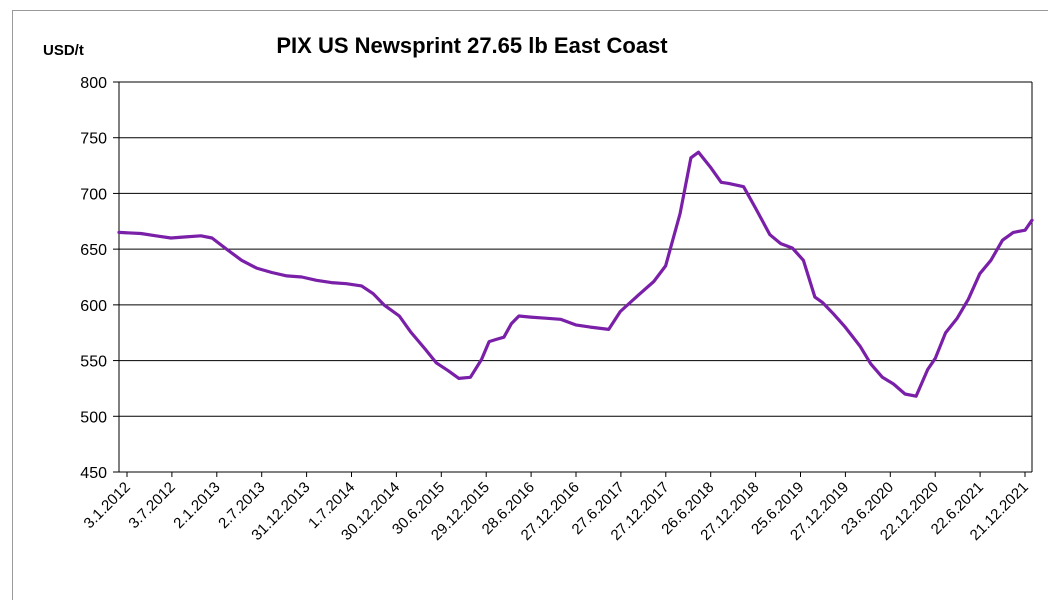 The height and width of the screenshot is (605, 1051). I want to click on y-tick-label: 550, so click(93, 362).